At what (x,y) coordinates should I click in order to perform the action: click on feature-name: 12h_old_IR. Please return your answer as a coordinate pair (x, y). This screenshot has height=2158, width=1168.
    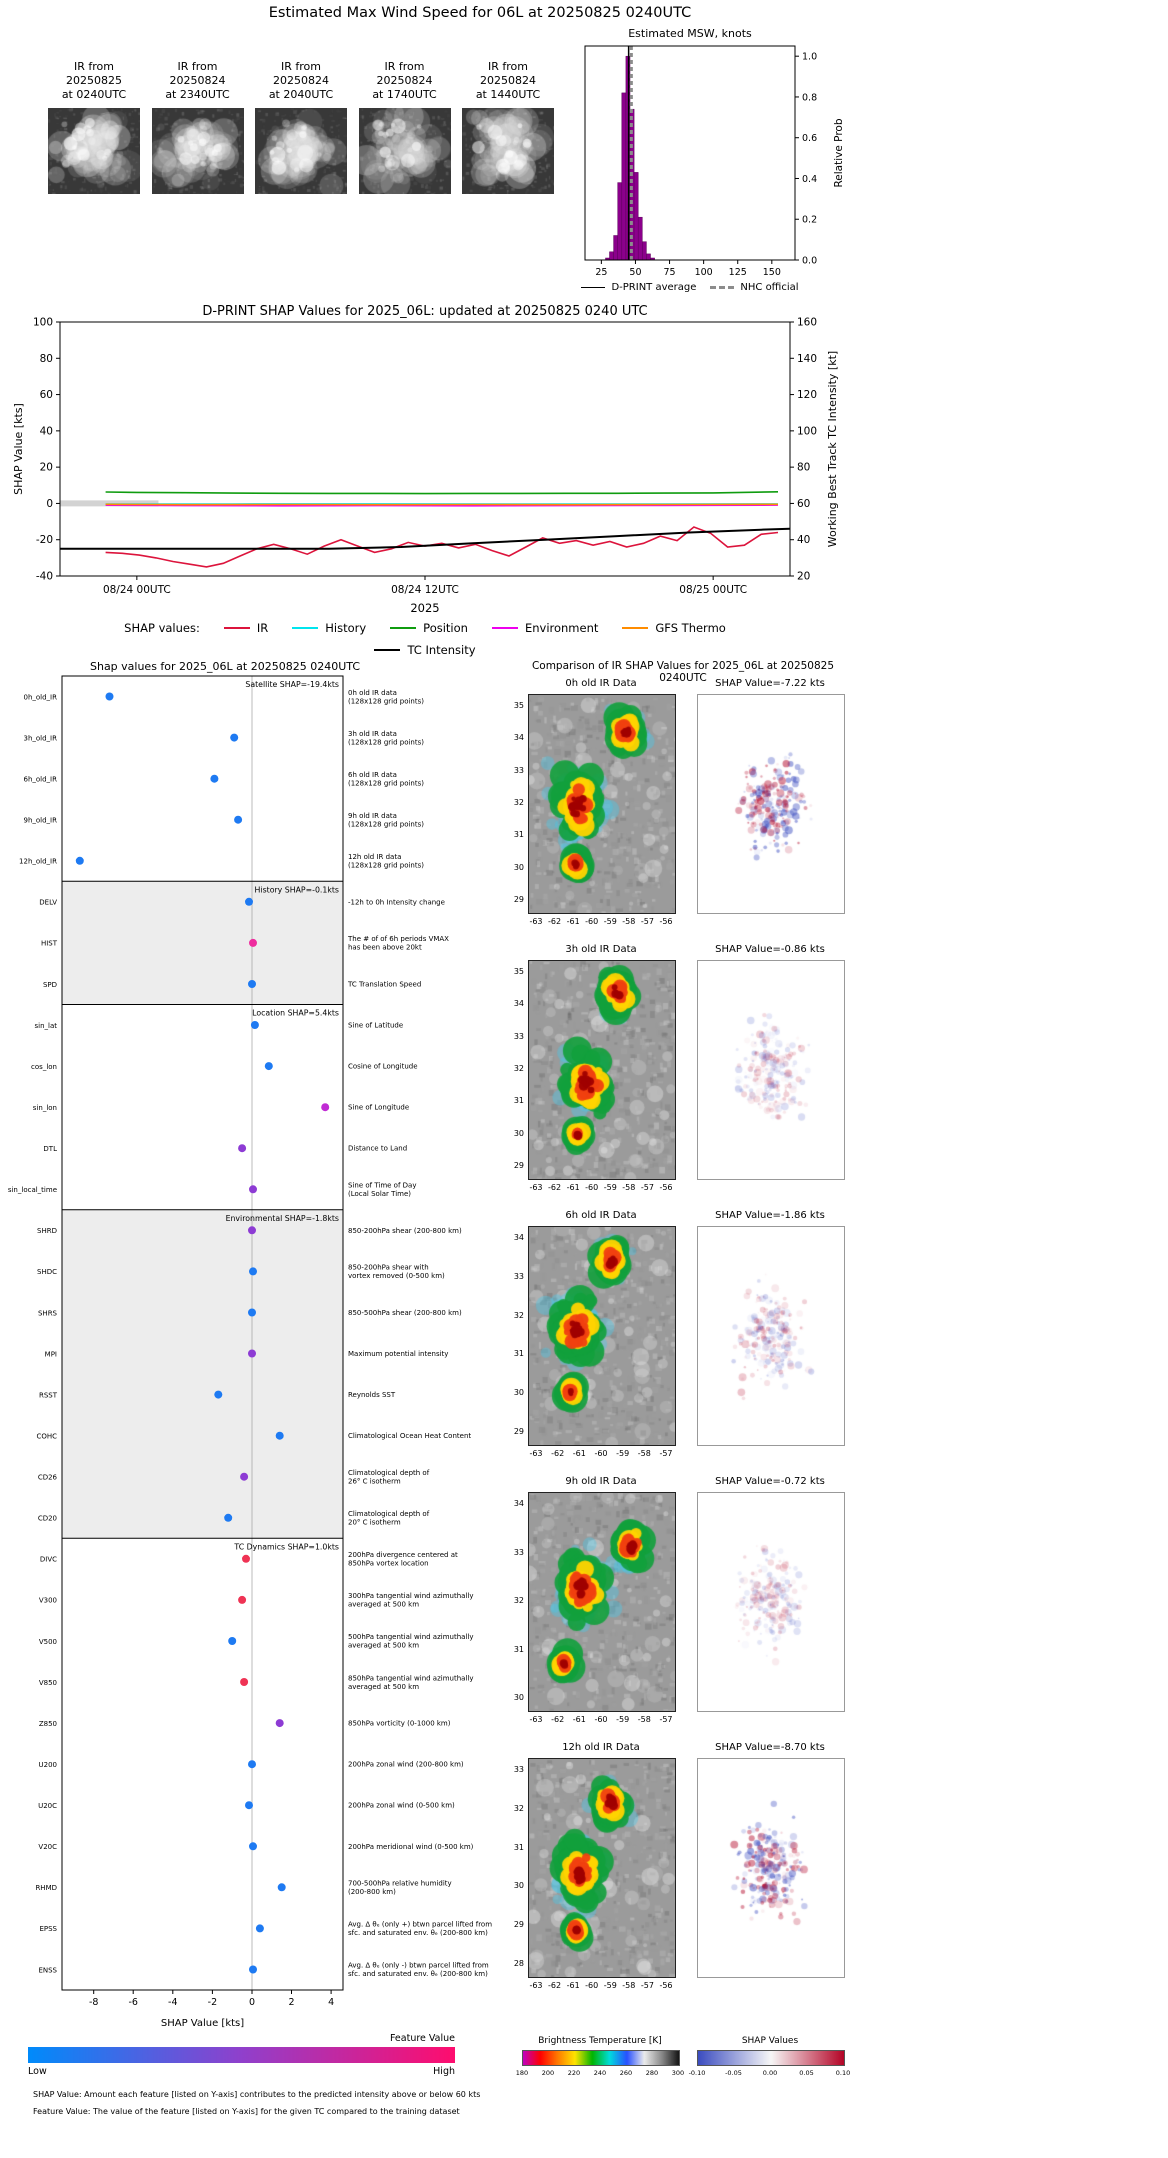
    Looking at the image, I should click on (38, 862).